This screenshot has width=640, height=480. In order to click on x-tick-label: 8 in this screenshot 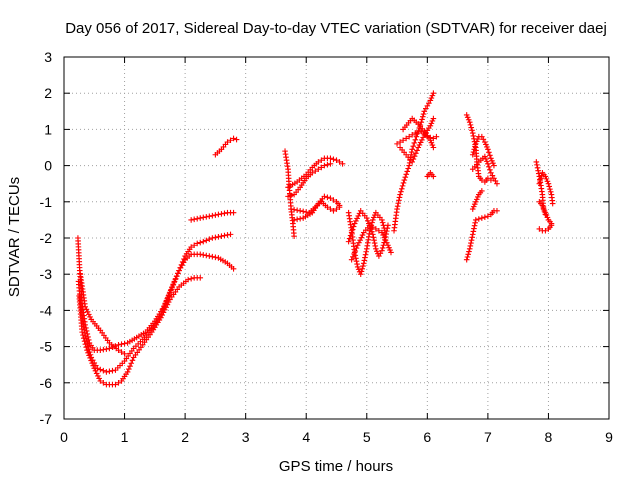, I will do `click(549, 437)`.